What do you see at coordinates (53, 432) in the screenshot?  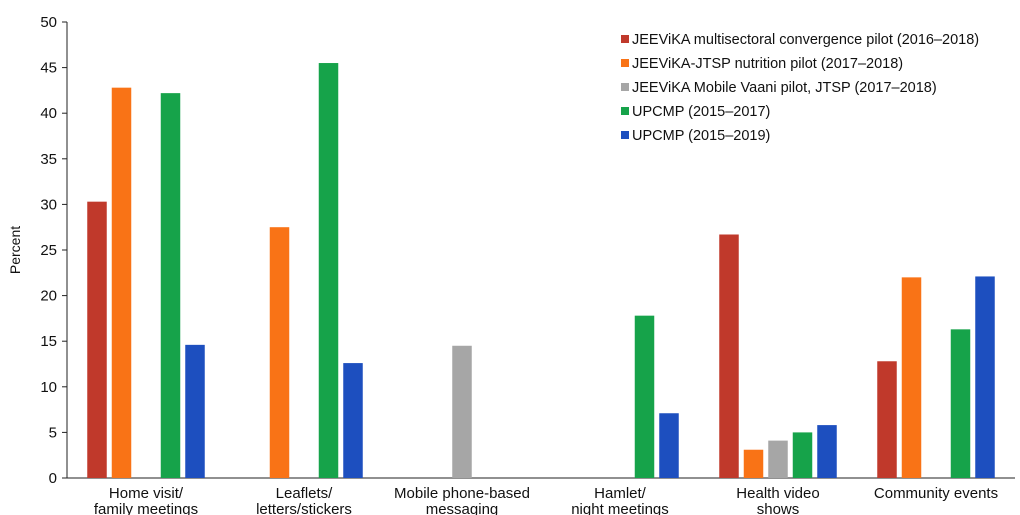 I see `y-tick-label: 5` at bounding box center [53, 432].